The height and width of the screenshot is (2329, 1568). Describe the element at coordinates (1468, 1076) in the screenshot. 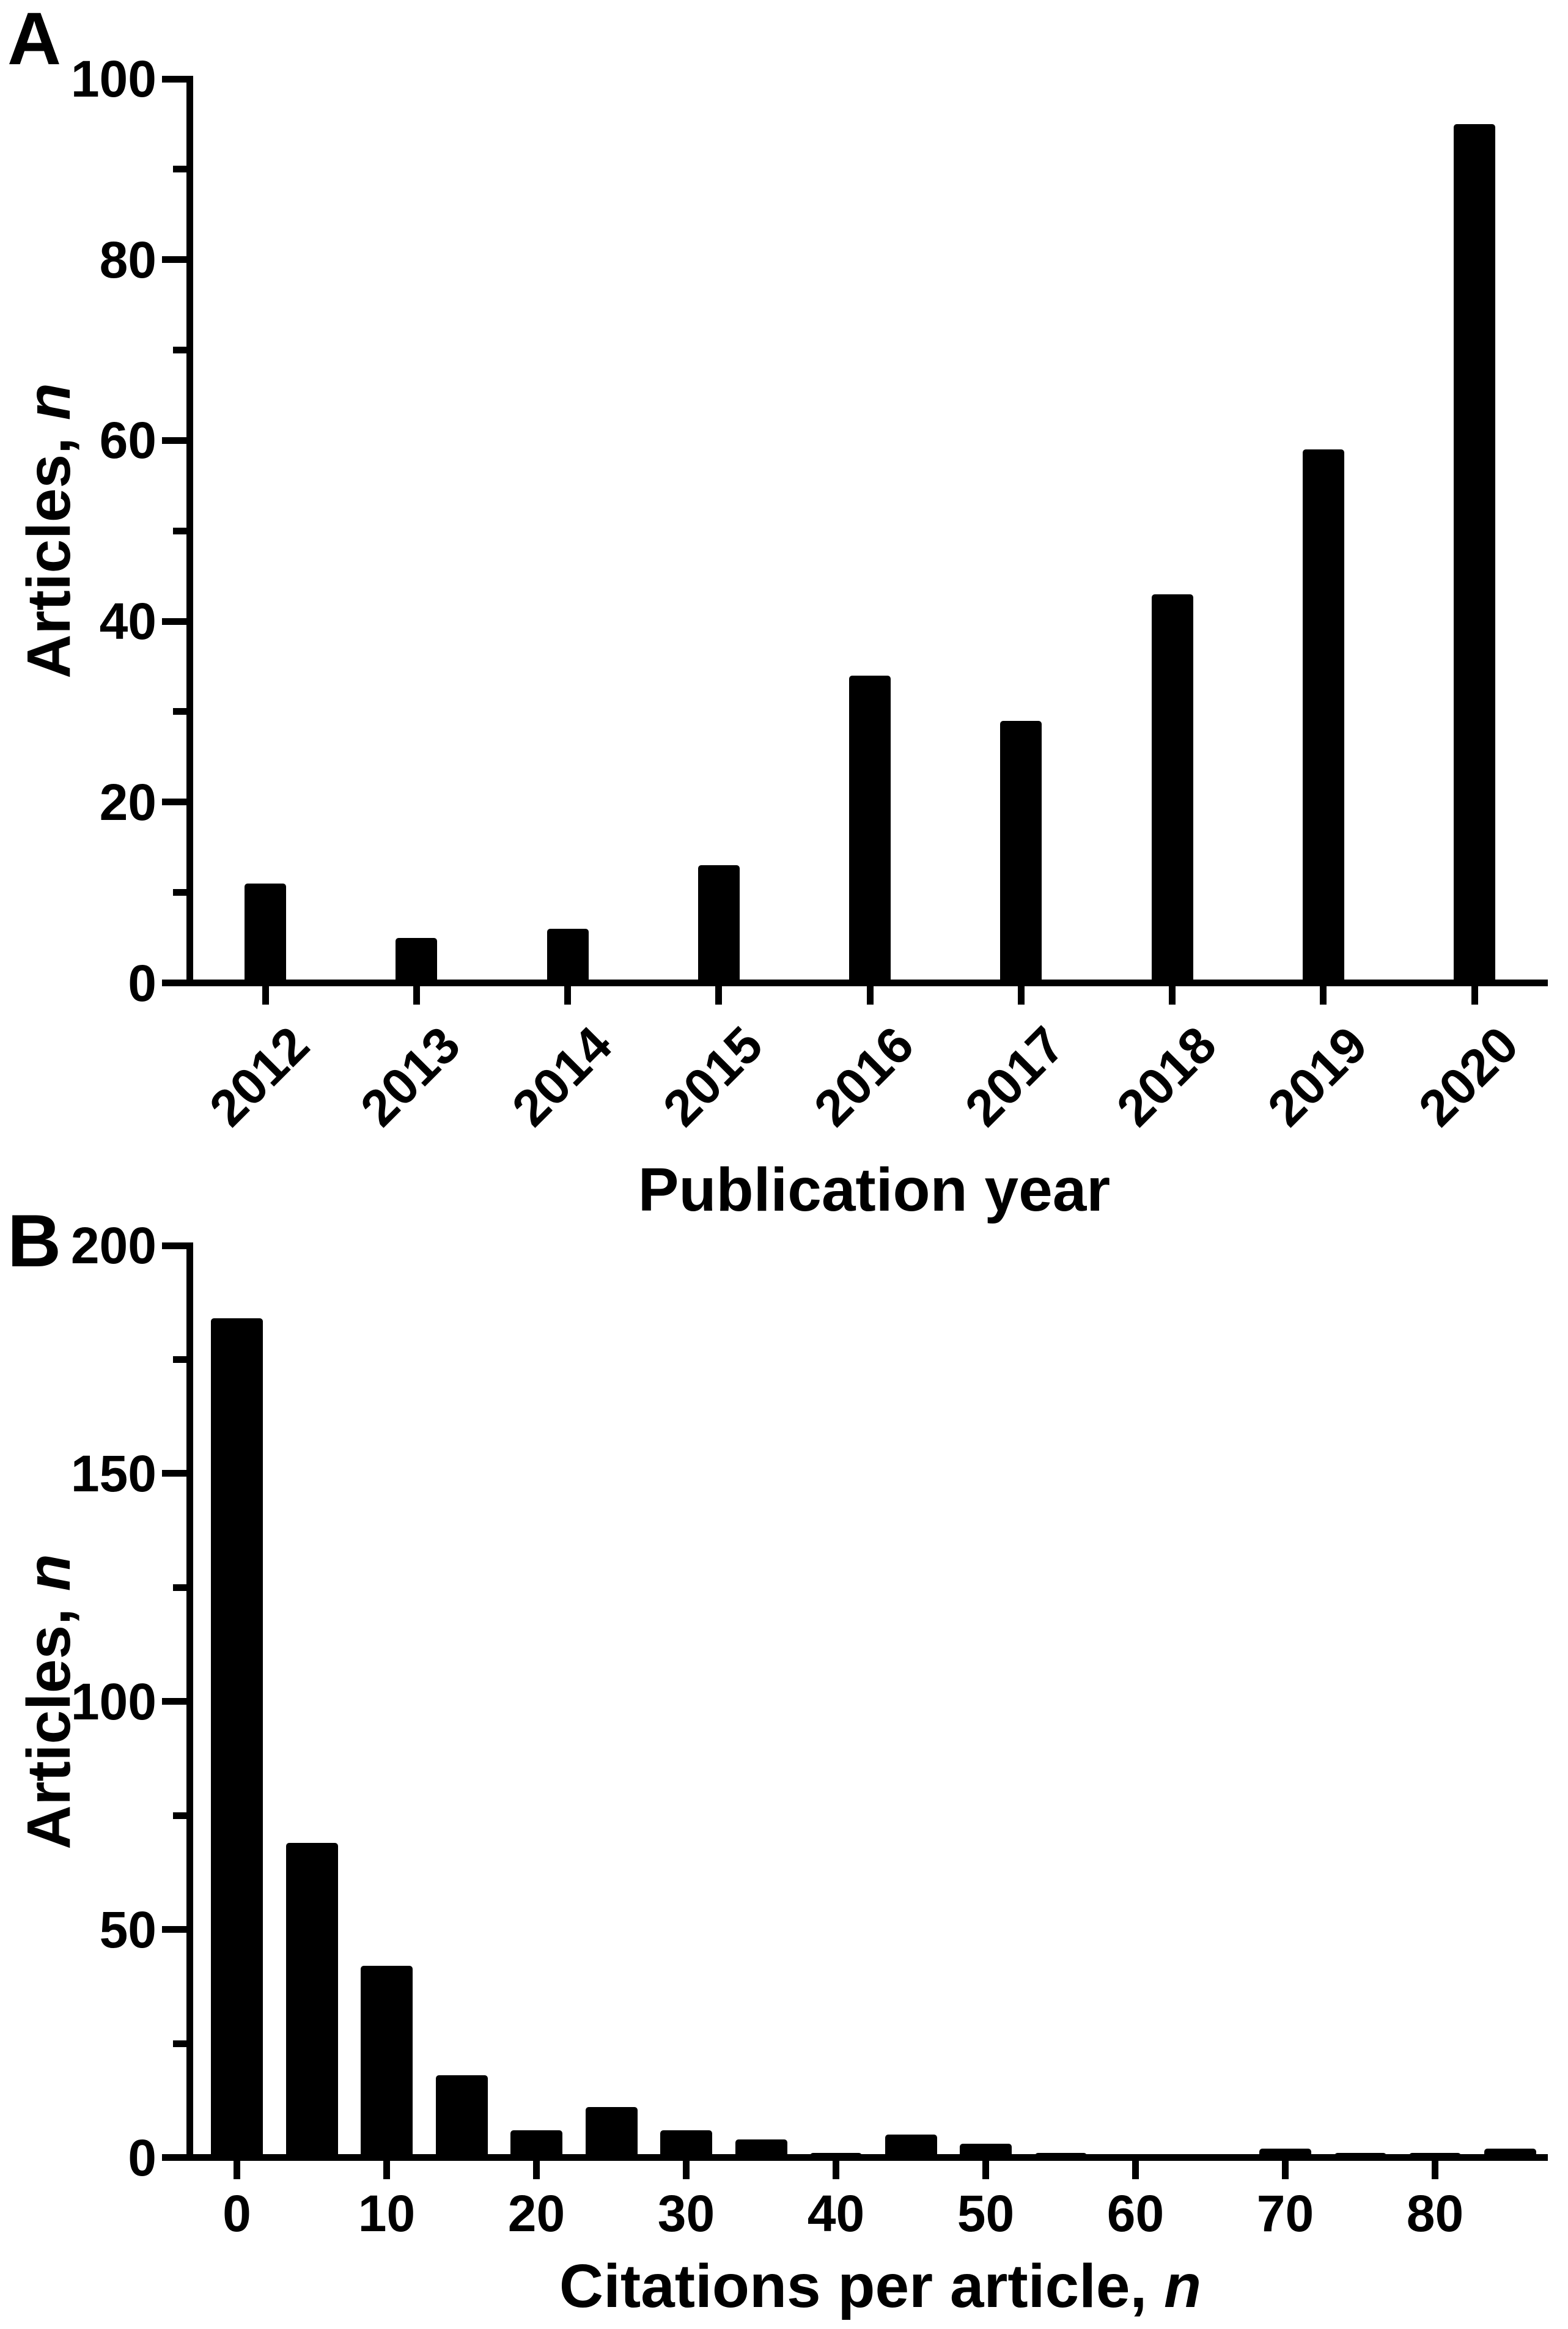

I see `x-tick-label: 2020` at that location.